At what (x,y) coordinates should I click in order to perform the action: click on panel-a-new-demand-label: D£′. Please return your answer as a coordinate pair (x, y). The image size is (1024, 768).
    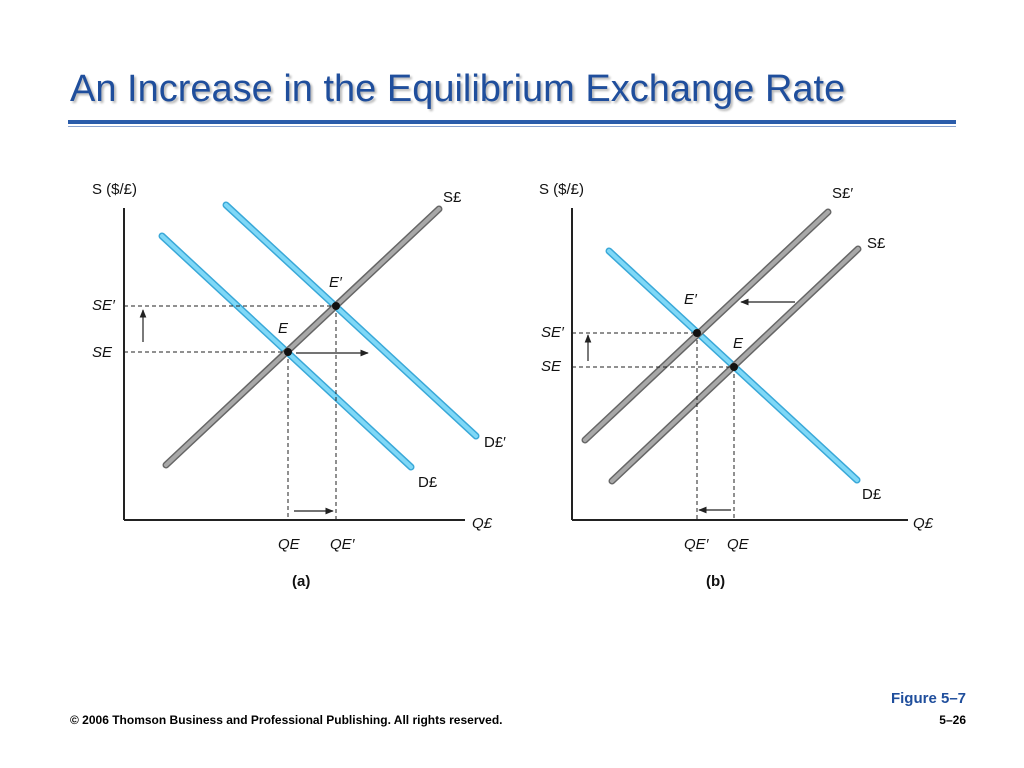
    Looking at the image, I should click on (495, 442).